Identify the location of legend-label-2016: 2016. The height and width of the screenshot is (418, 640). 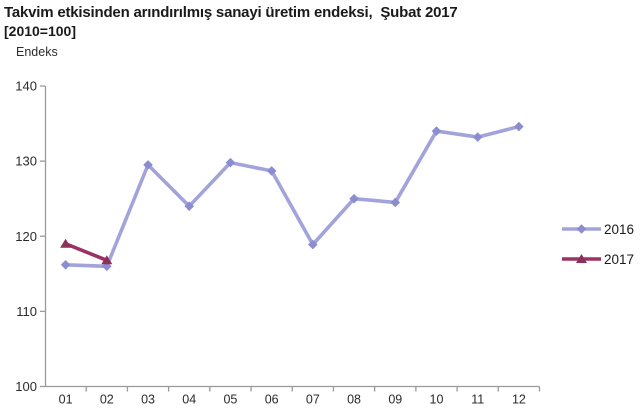
(619, 229).